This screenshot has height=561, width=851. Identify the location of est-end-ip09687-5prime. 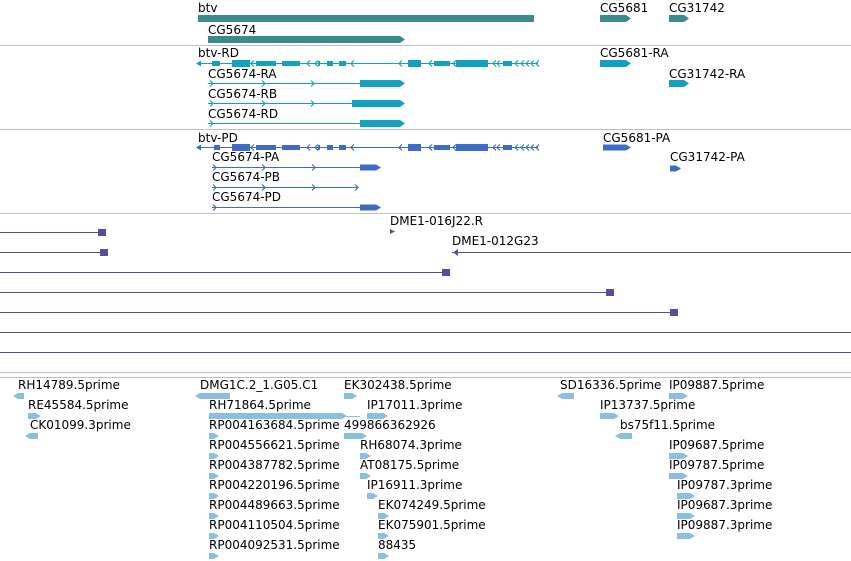
(685, 456).